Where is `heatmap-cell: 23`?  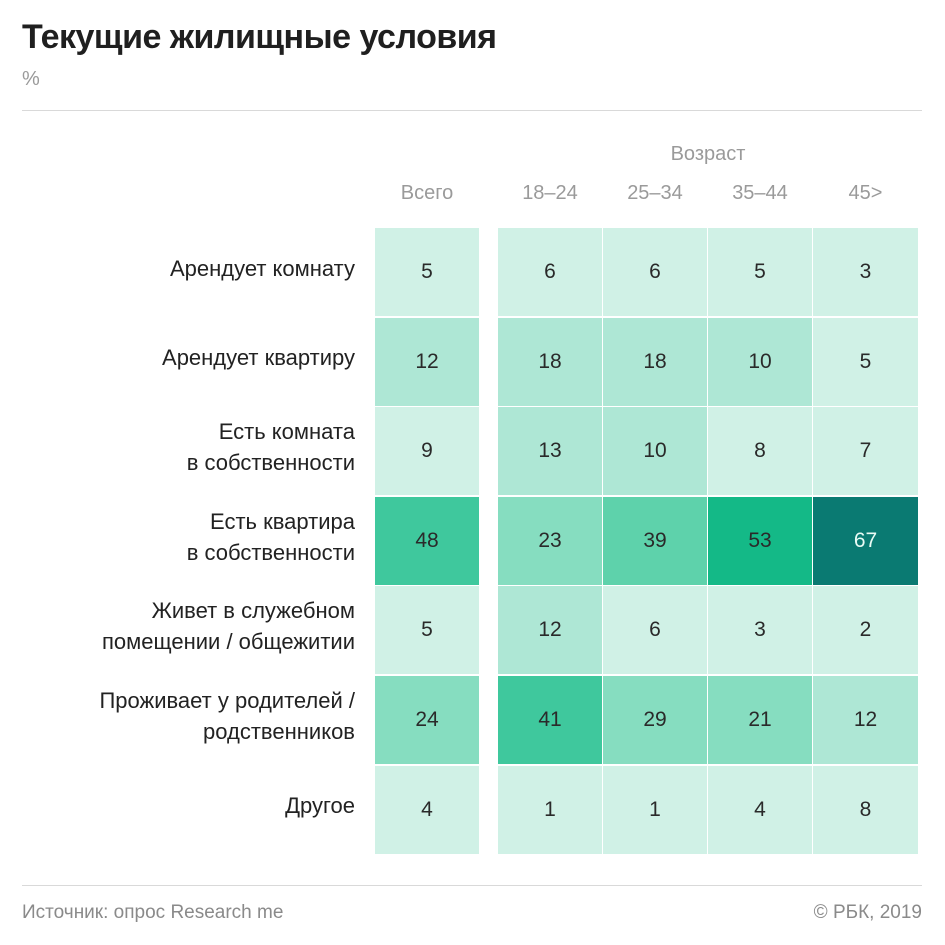 heatmap-cell: 23 is located at coordinates (550, 540).